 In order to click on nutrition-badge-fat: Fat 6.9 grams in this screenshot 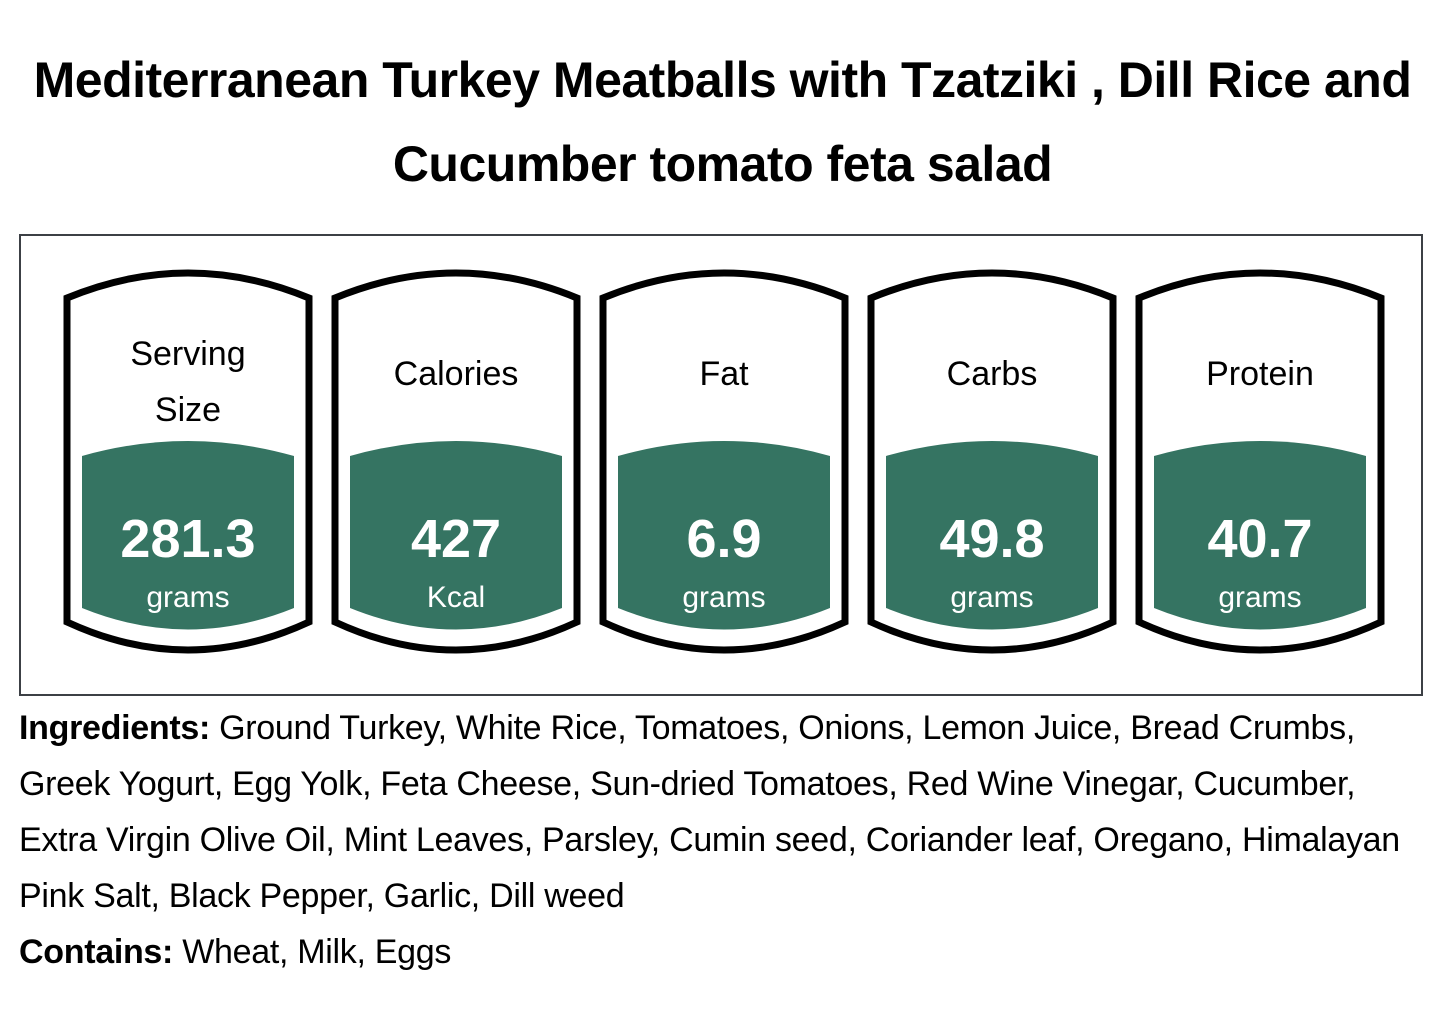, I will do `click(724, 462)`.